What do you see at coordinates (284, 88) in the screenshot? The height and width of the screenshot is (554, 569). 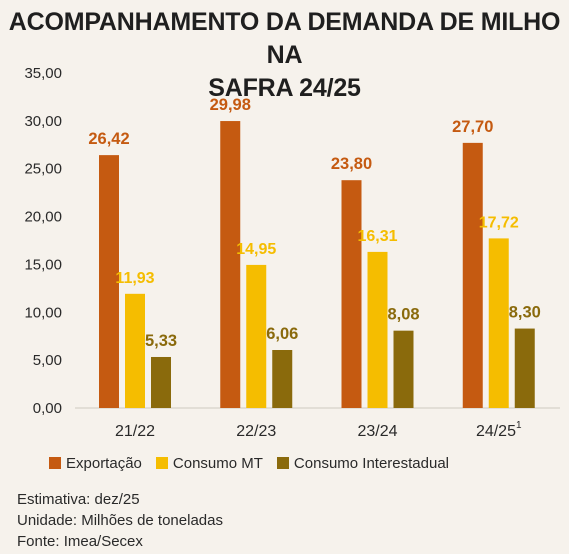 I see `chart-title-line-2: SAFRA 24/25` at bounding box center [284, 88].